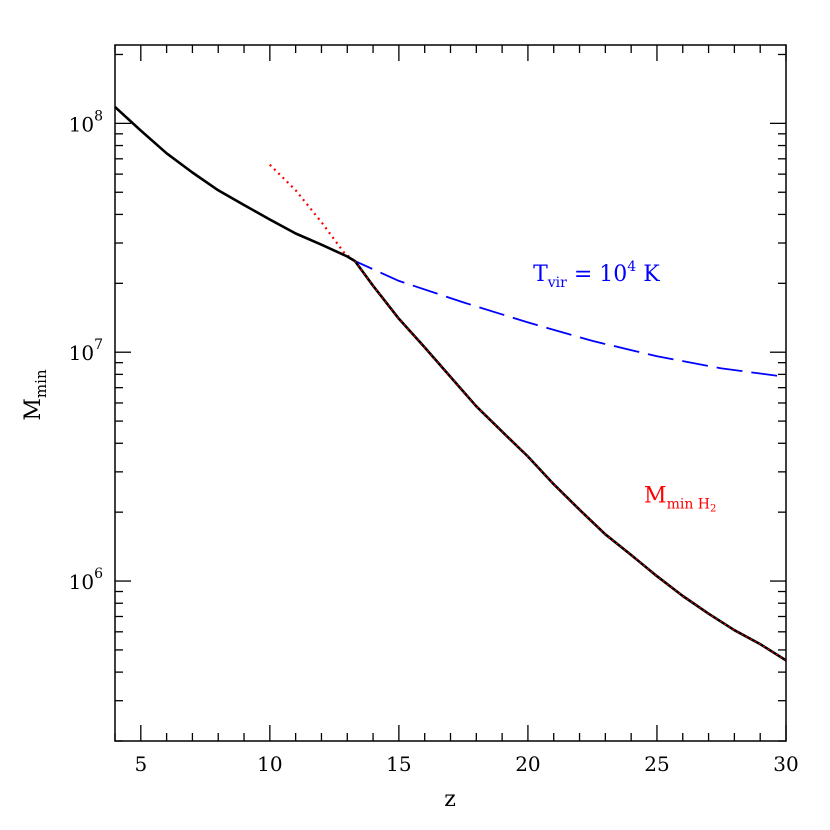 The image size is (830, 830). I want to click on x-tick-label: 20, so click(527, 764).